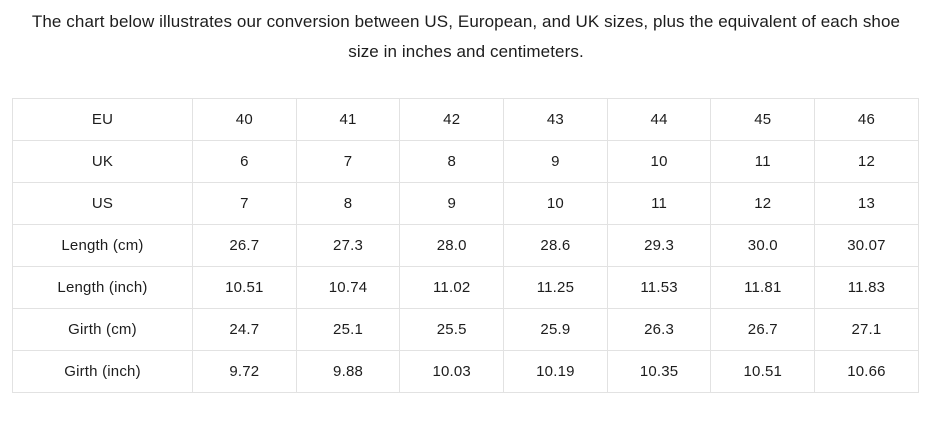  I want to click on value-cell: 45, so click(763, 119).